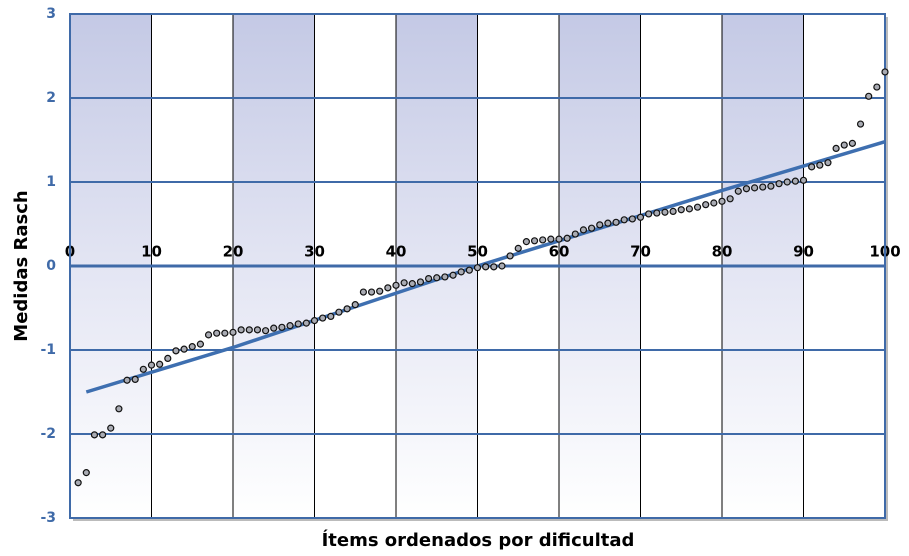  I want to click on x-tick-label: 70, so click(640, 252).